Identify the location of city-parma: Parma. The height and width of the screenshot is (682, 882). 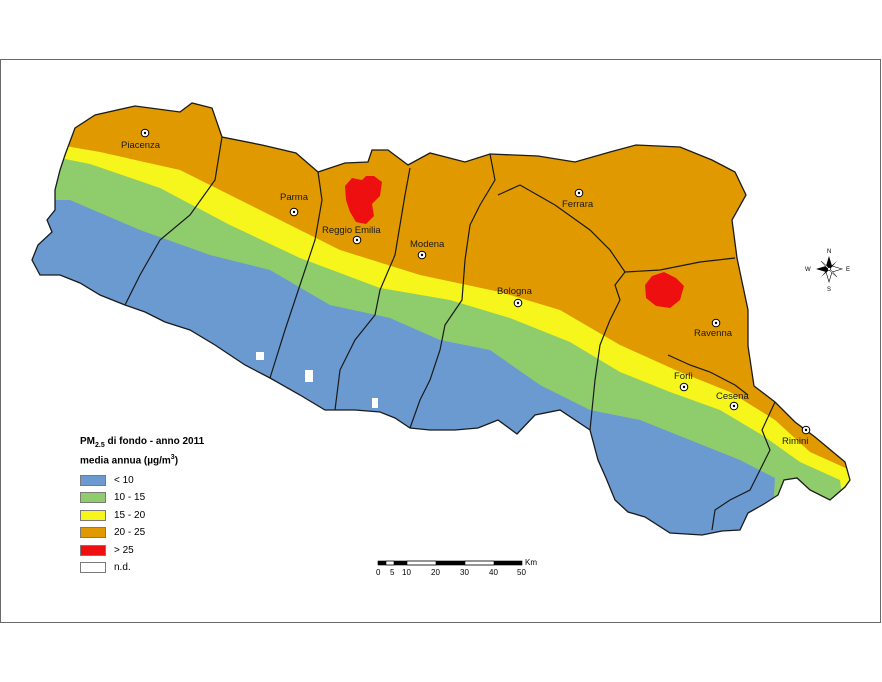
(294, 204).